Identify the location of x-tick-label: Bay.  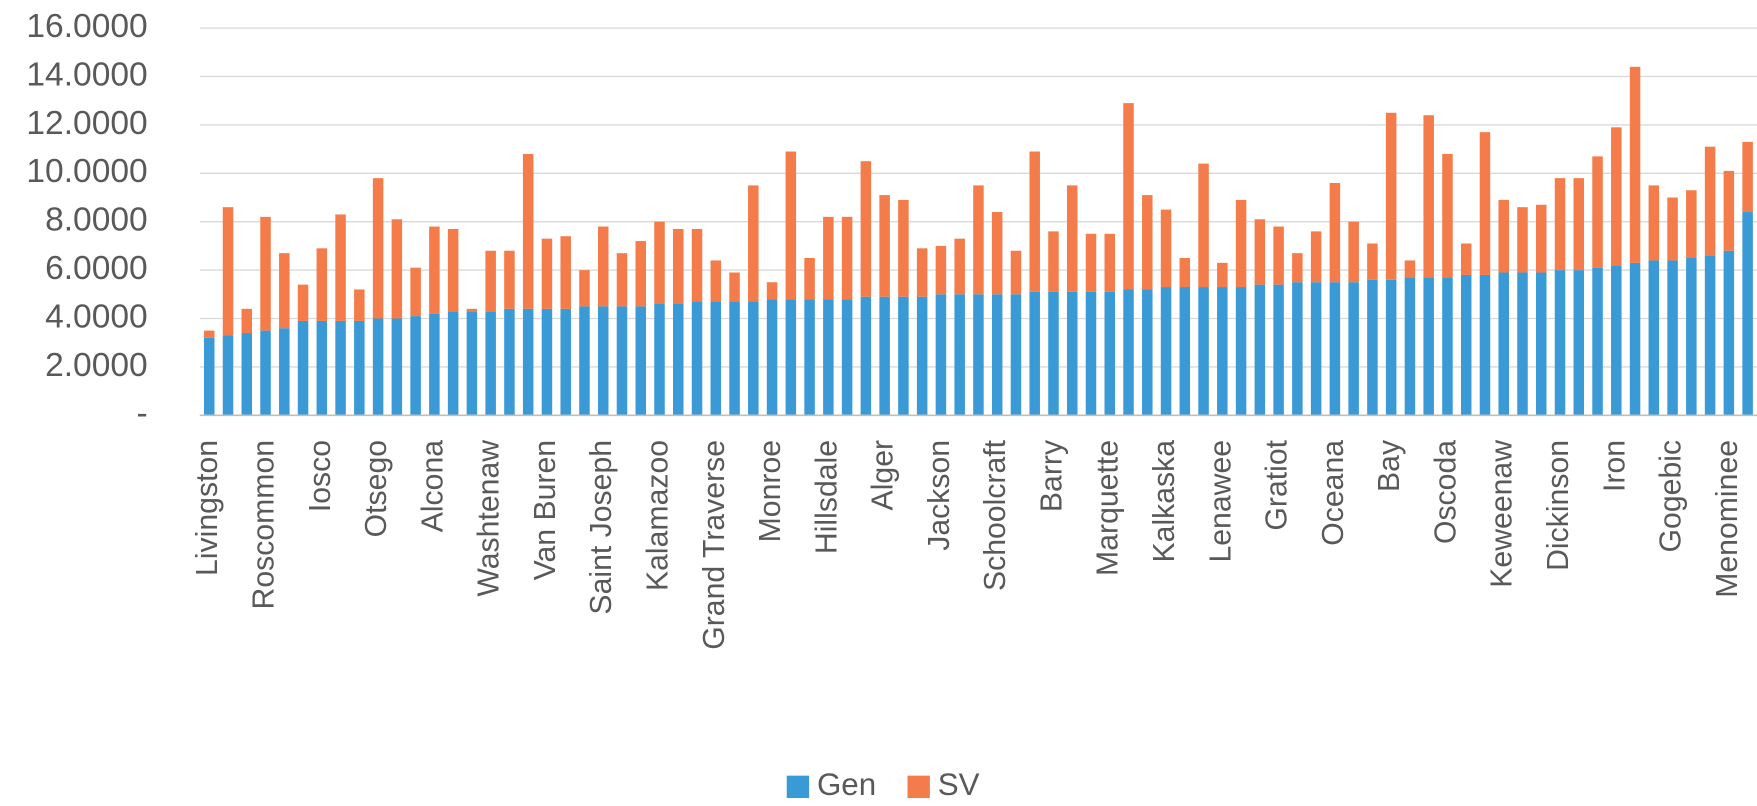
(1389, 465).